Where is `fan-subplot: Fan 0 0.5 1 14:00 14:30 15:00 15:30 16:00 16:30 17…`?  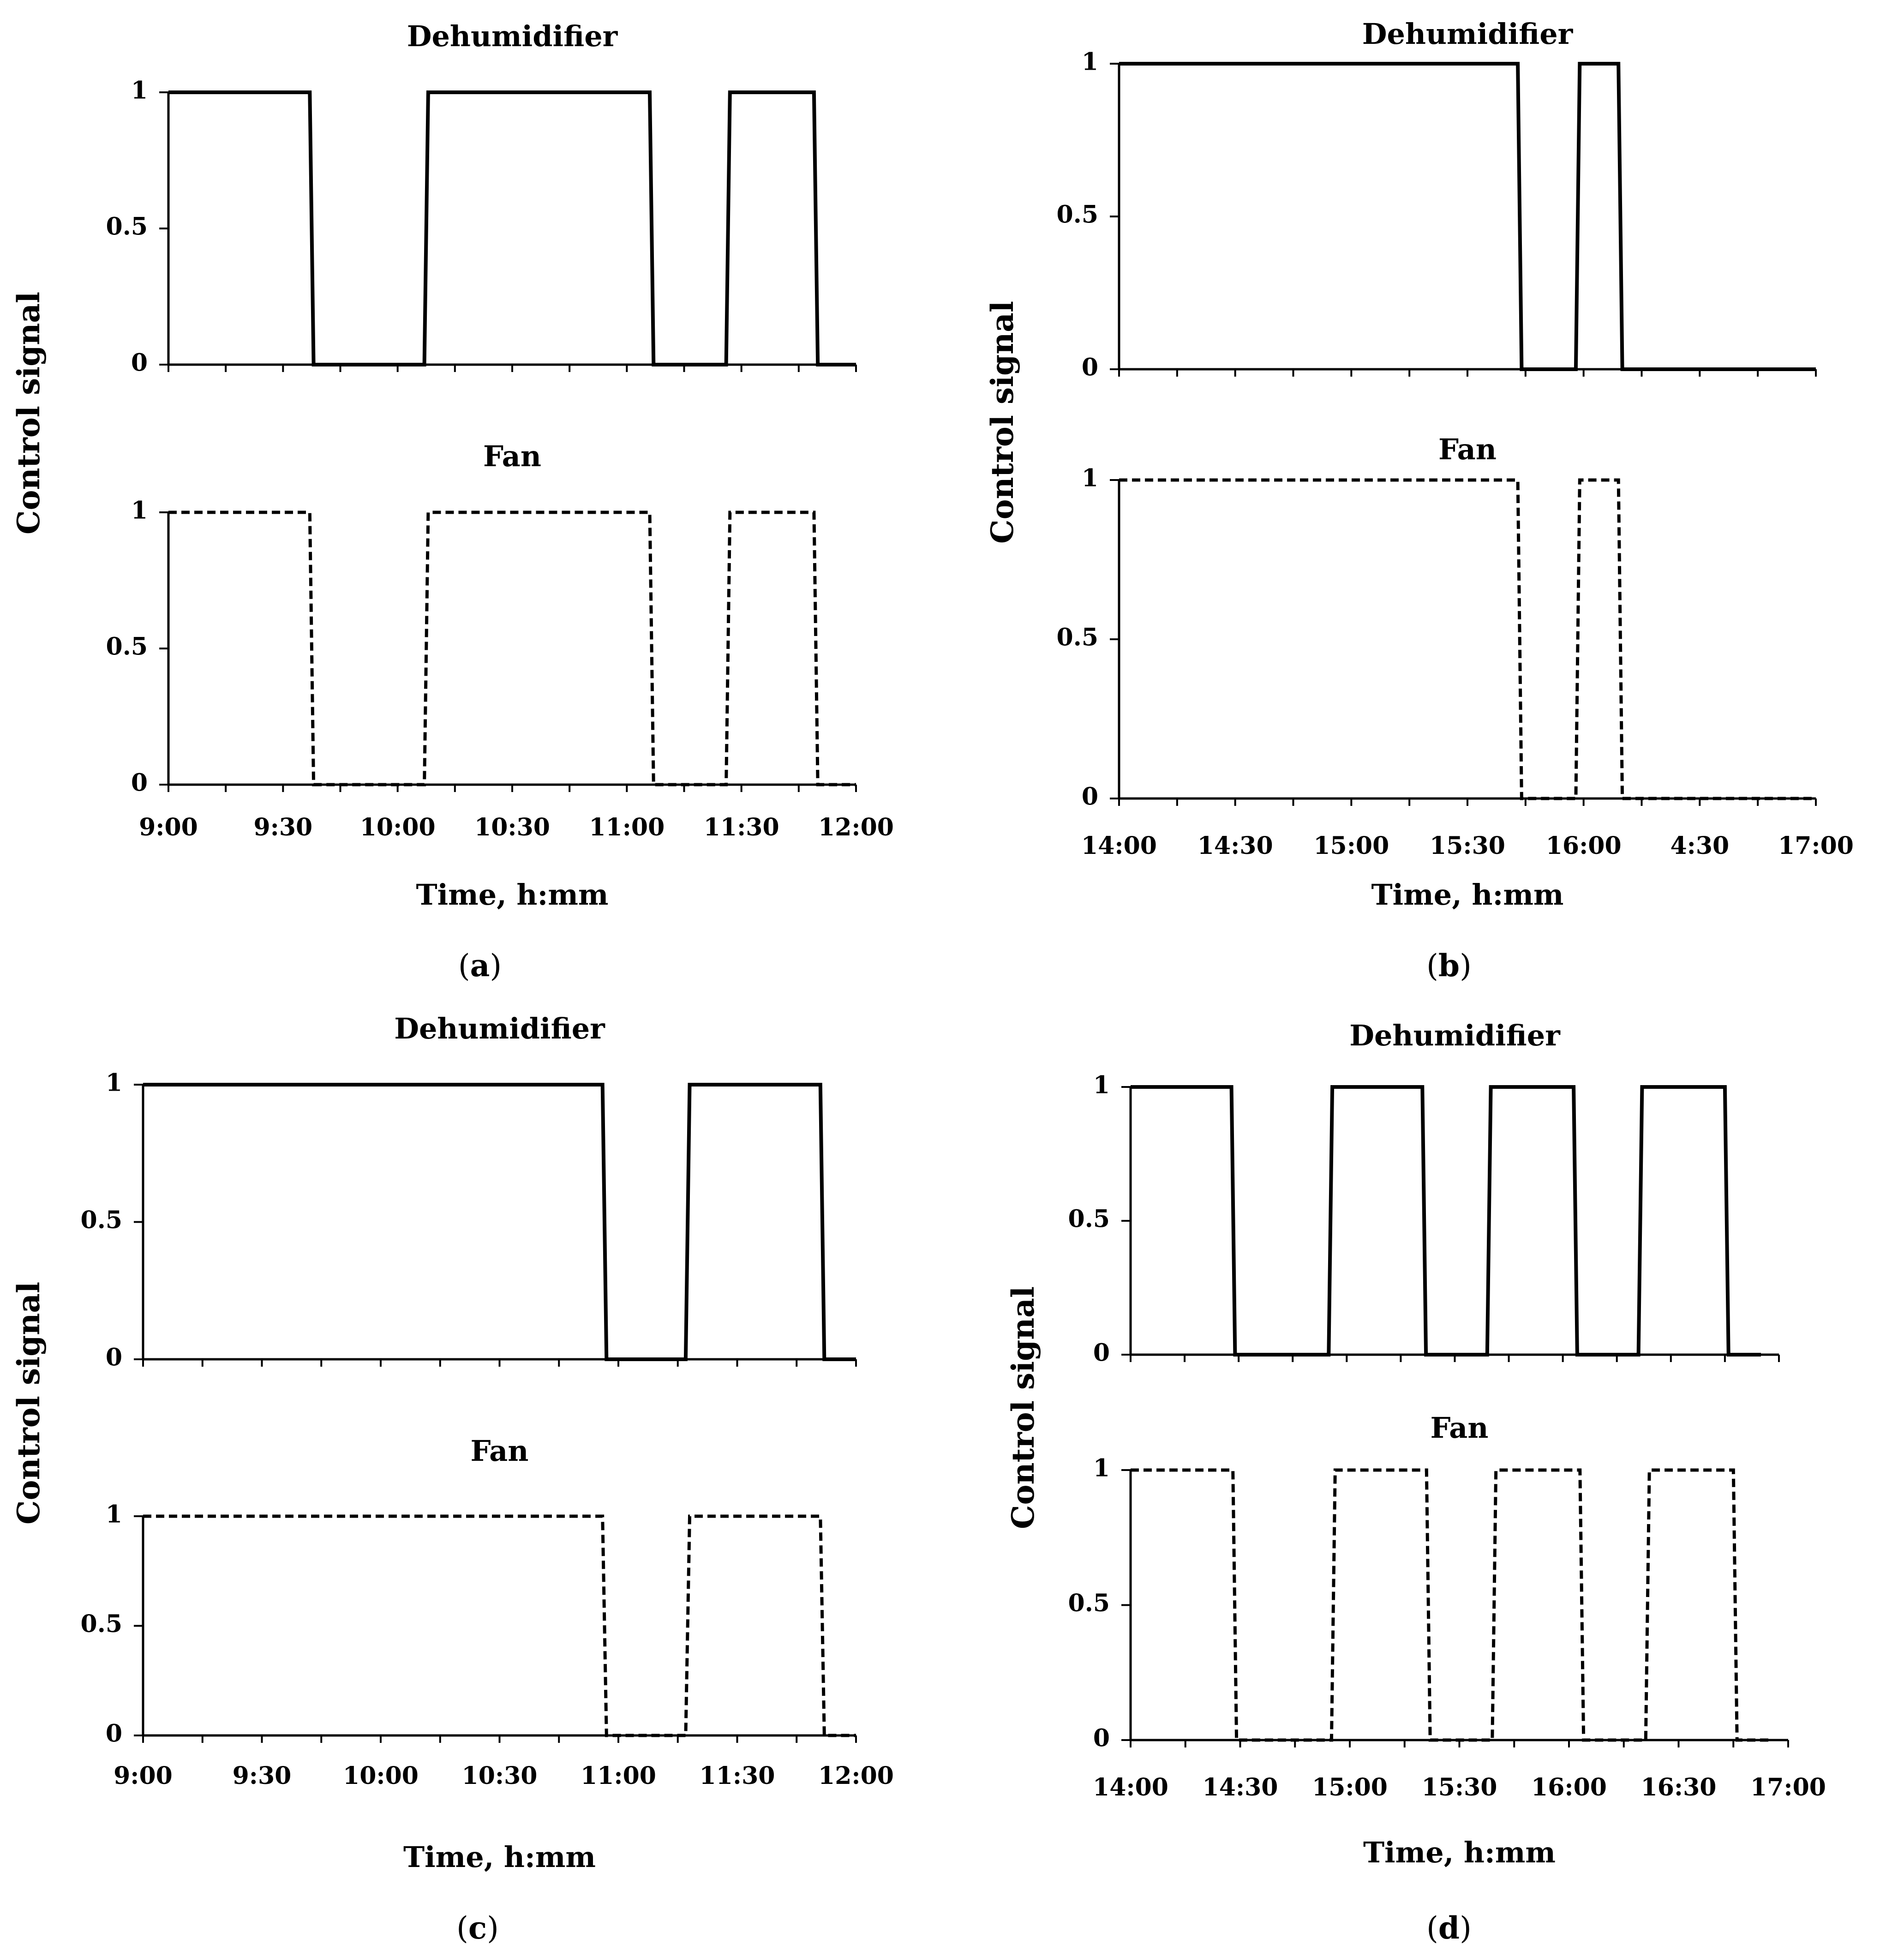 fan-subplot: Fan 0 0.5 1 14:00 14:30 15:00 15:30 16:00 16:30 17… is located at coordinates (1447, 1606).